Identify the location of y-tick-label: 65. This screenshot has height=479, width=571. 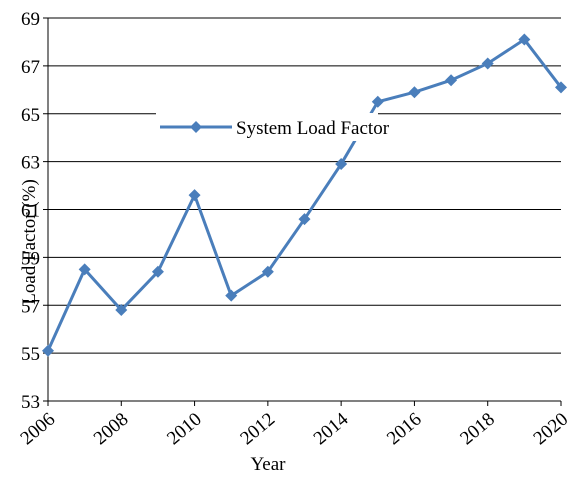
(30, 115).